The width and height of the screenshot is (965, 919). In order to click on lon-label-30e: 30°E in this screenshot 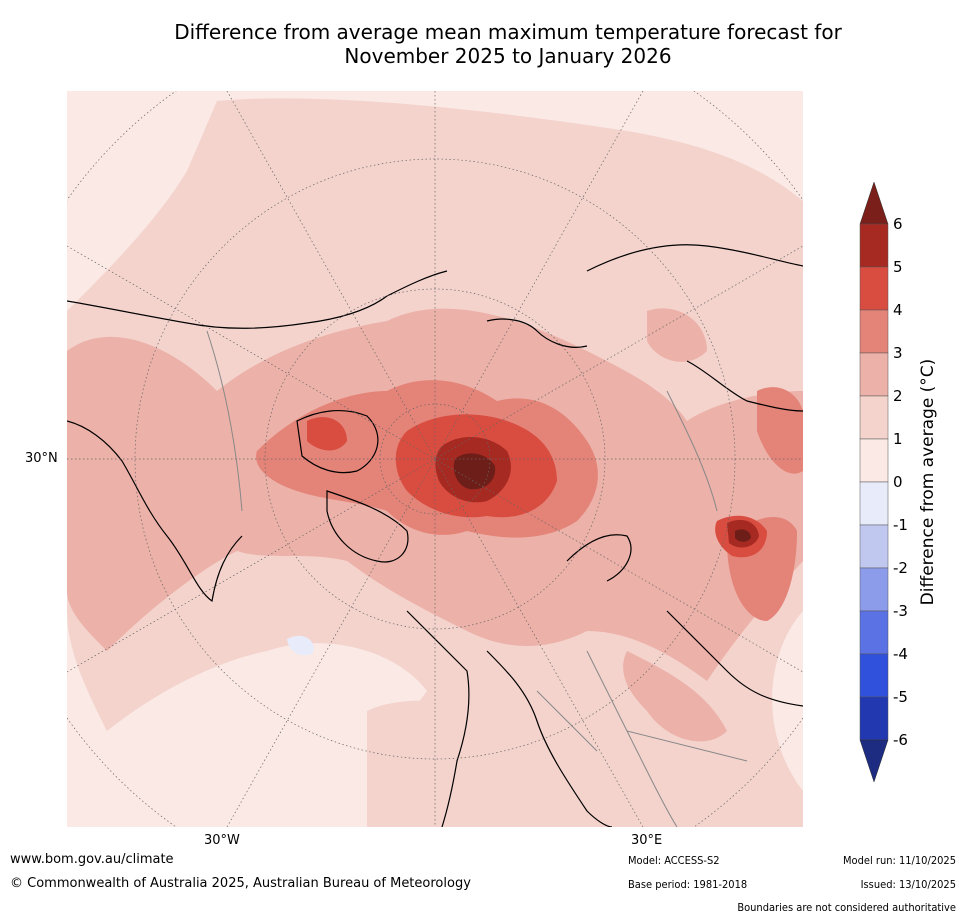, I will do `click(647, 840)`.